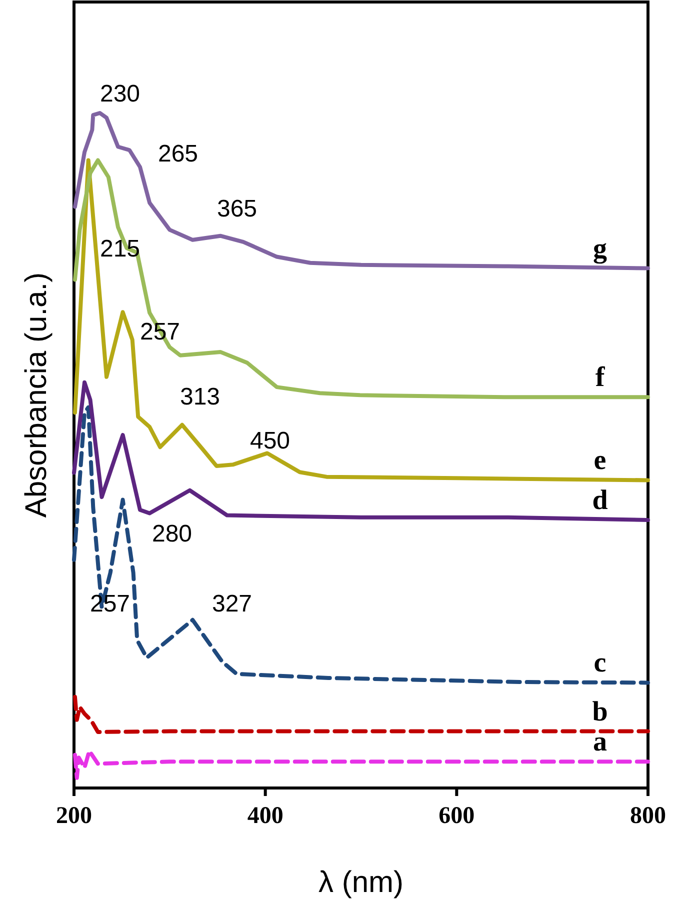 The image size is (674, 900). I want to click on annotation: 313, so click(200, 396).